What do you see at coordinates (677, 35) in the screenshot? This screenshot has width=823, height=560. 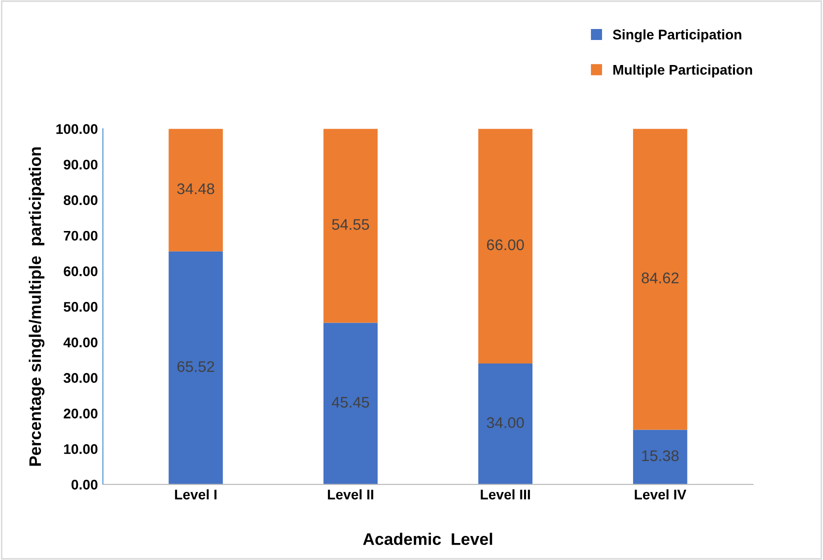 I see `legend-label: Single Participation` at bounding box center [677, 35].